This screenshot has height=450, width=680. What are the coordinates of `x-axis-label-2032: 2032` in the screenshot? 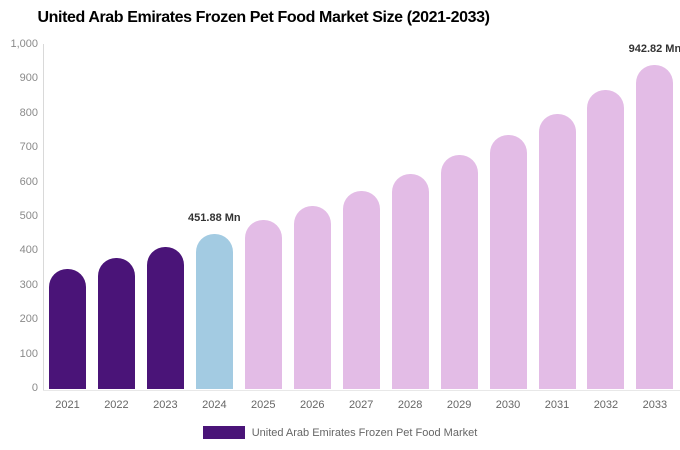 It's located at (606, 405).